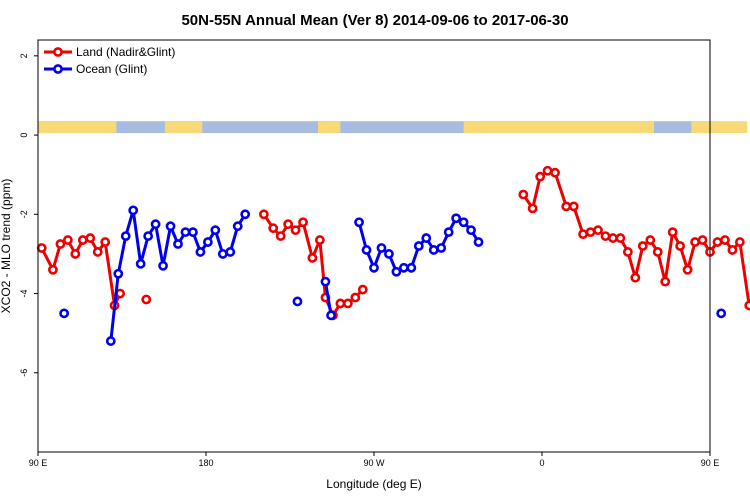 This screenshot has height=500, width=750. Describe the element at coordinates (374, 127) in the screenshot. I see `ocean-band` at that location.